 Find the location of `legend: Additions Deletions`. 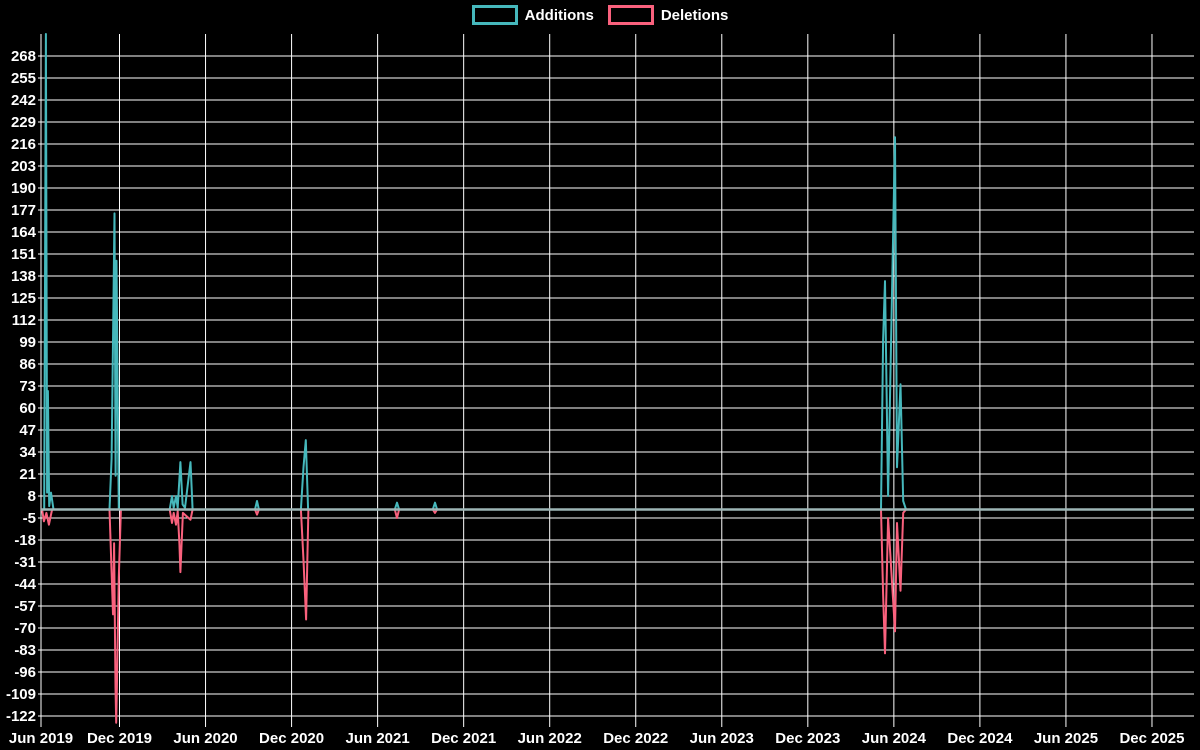

legend: Additions Deletions is located at coordinates (600, 15).